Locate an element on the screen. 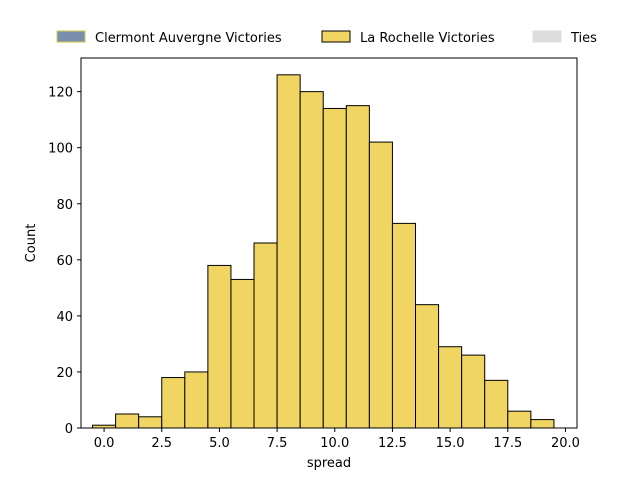 The width and height of the screenshot is (640, 480). legend-label-la-rochelle: La Rochelle Victories is located at coordinates (427, 38).